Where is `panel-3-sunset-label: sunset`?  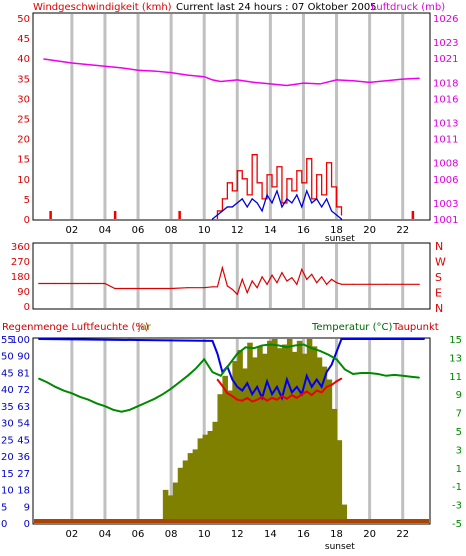 panel-3-sunset-label: sunset is located at coordinates (340, 547).